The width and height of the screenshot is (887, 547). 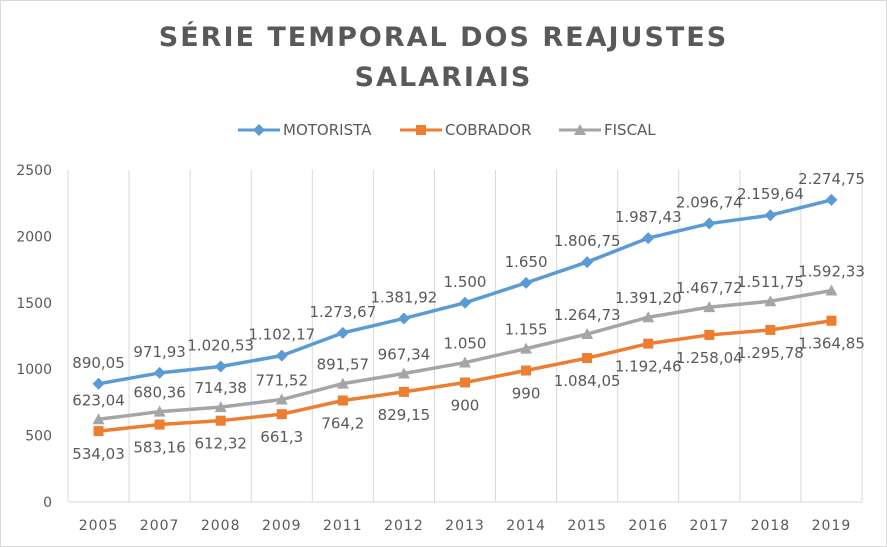 I want to click on data-label-motorista: 1.806,75, so click(x=587, y=241).